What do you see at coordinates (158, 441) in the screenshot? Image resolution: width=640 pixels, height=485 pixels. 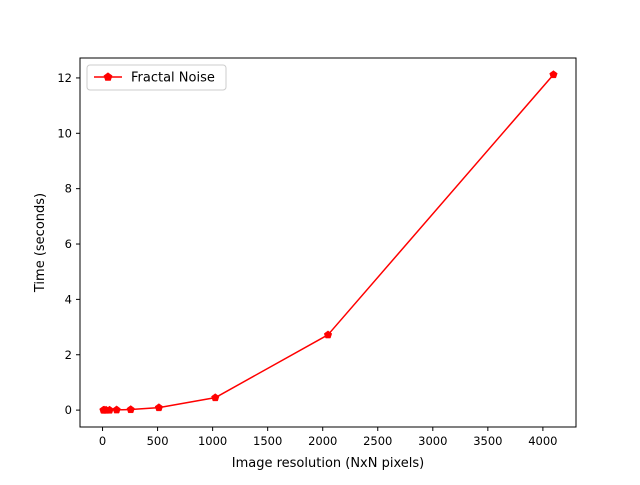 I see `x-tick-label: 500` at bounding box center [158, 441].